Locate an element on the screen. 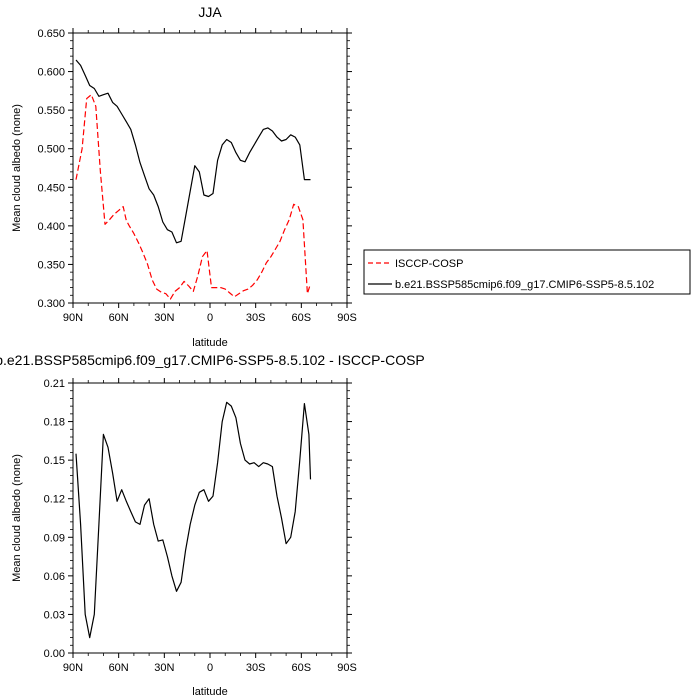 This screenshot has width=700, height=700. legend-box is located at coordinates (527, 272).